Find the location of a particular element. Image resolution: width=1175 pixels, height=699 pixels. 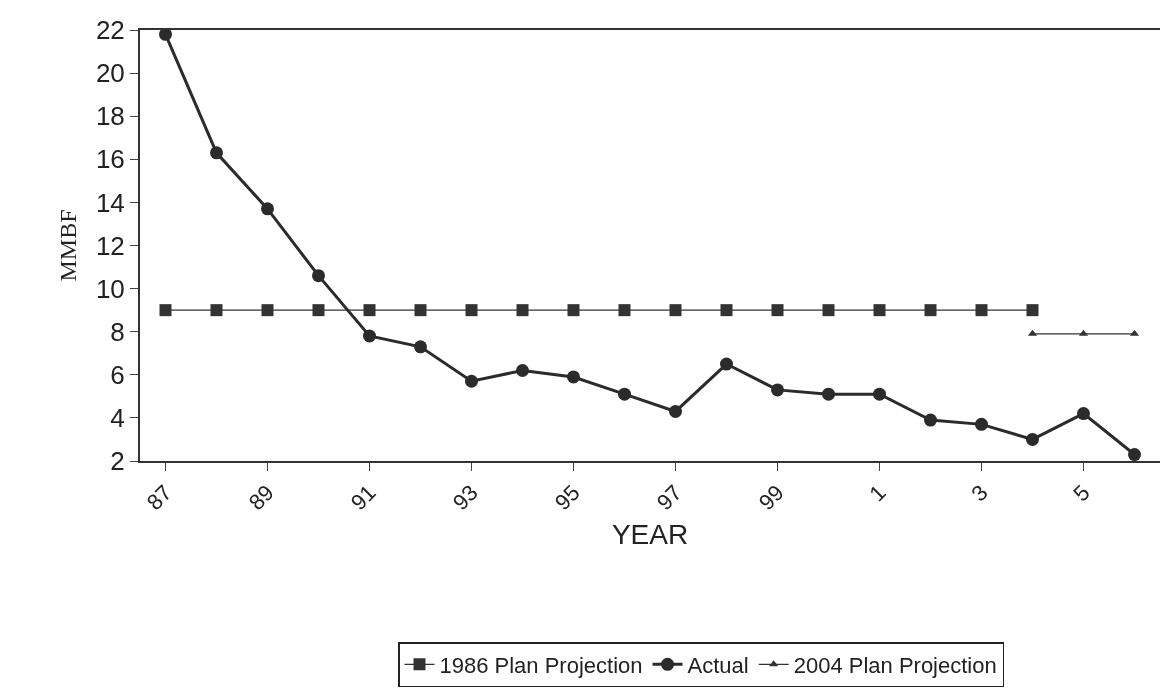

x-tick-label: 99 is located at coordinates (771, 498).